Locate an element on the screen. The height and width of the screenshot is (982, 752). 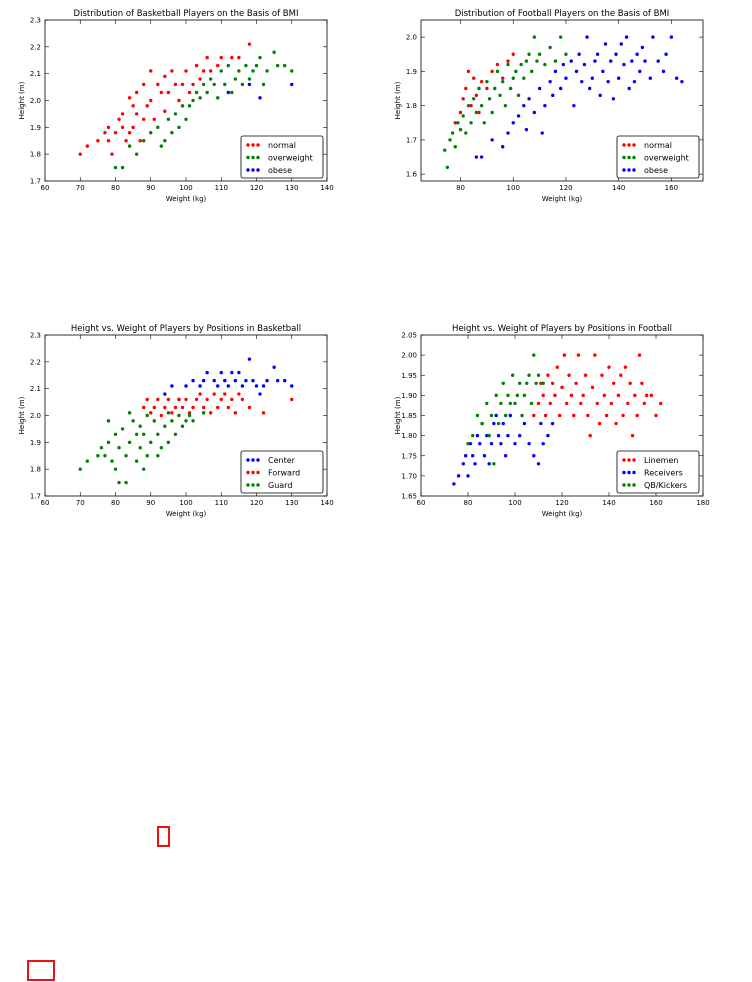
legend-label: overweight is located at coordinates (666, 158).